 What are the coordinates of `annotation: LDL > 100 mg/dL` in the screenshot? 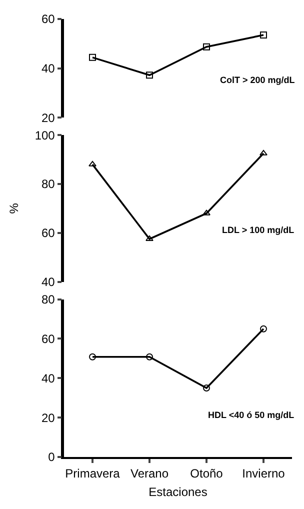 It's located at (258, 230).